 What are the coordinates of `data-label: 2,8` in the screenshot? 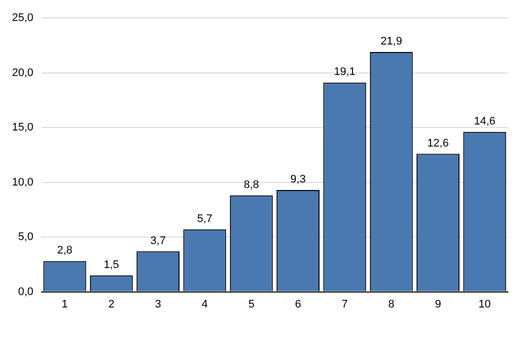 It's located at (64, 250).